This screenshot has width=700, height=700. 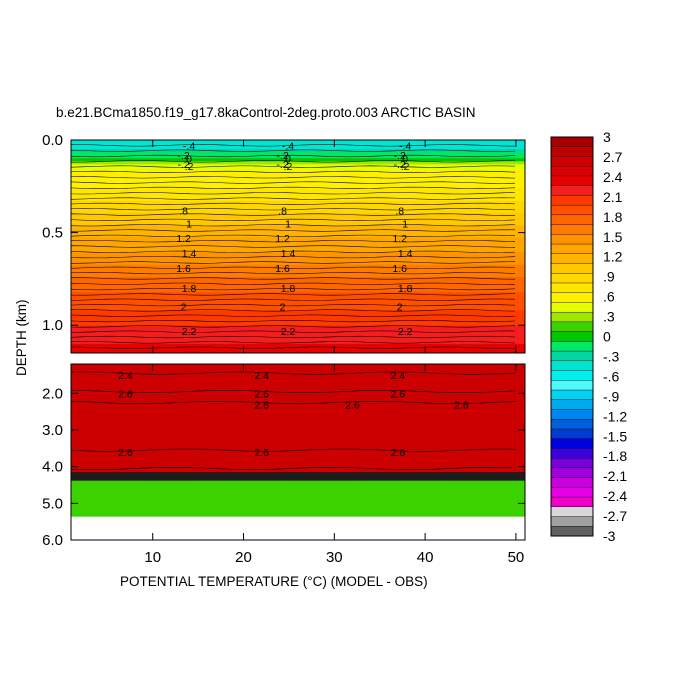 I want to click on y-tick-label: 0.5, so click(x=52, y=233).